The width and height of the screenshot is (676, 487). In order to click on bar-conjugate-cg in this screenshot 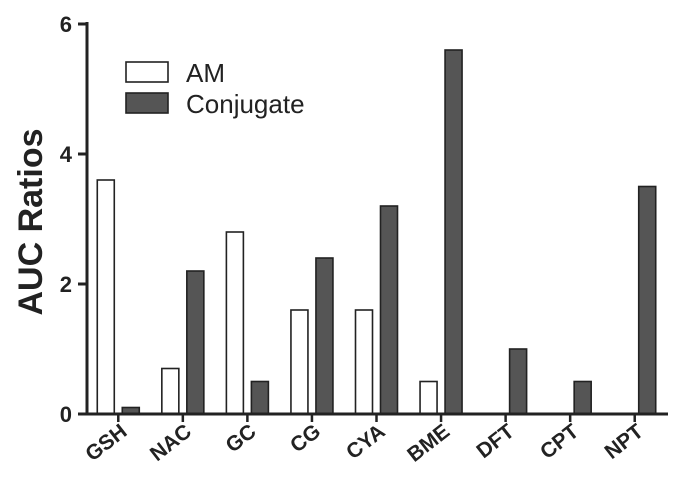, I will do `click(324, 336)`.